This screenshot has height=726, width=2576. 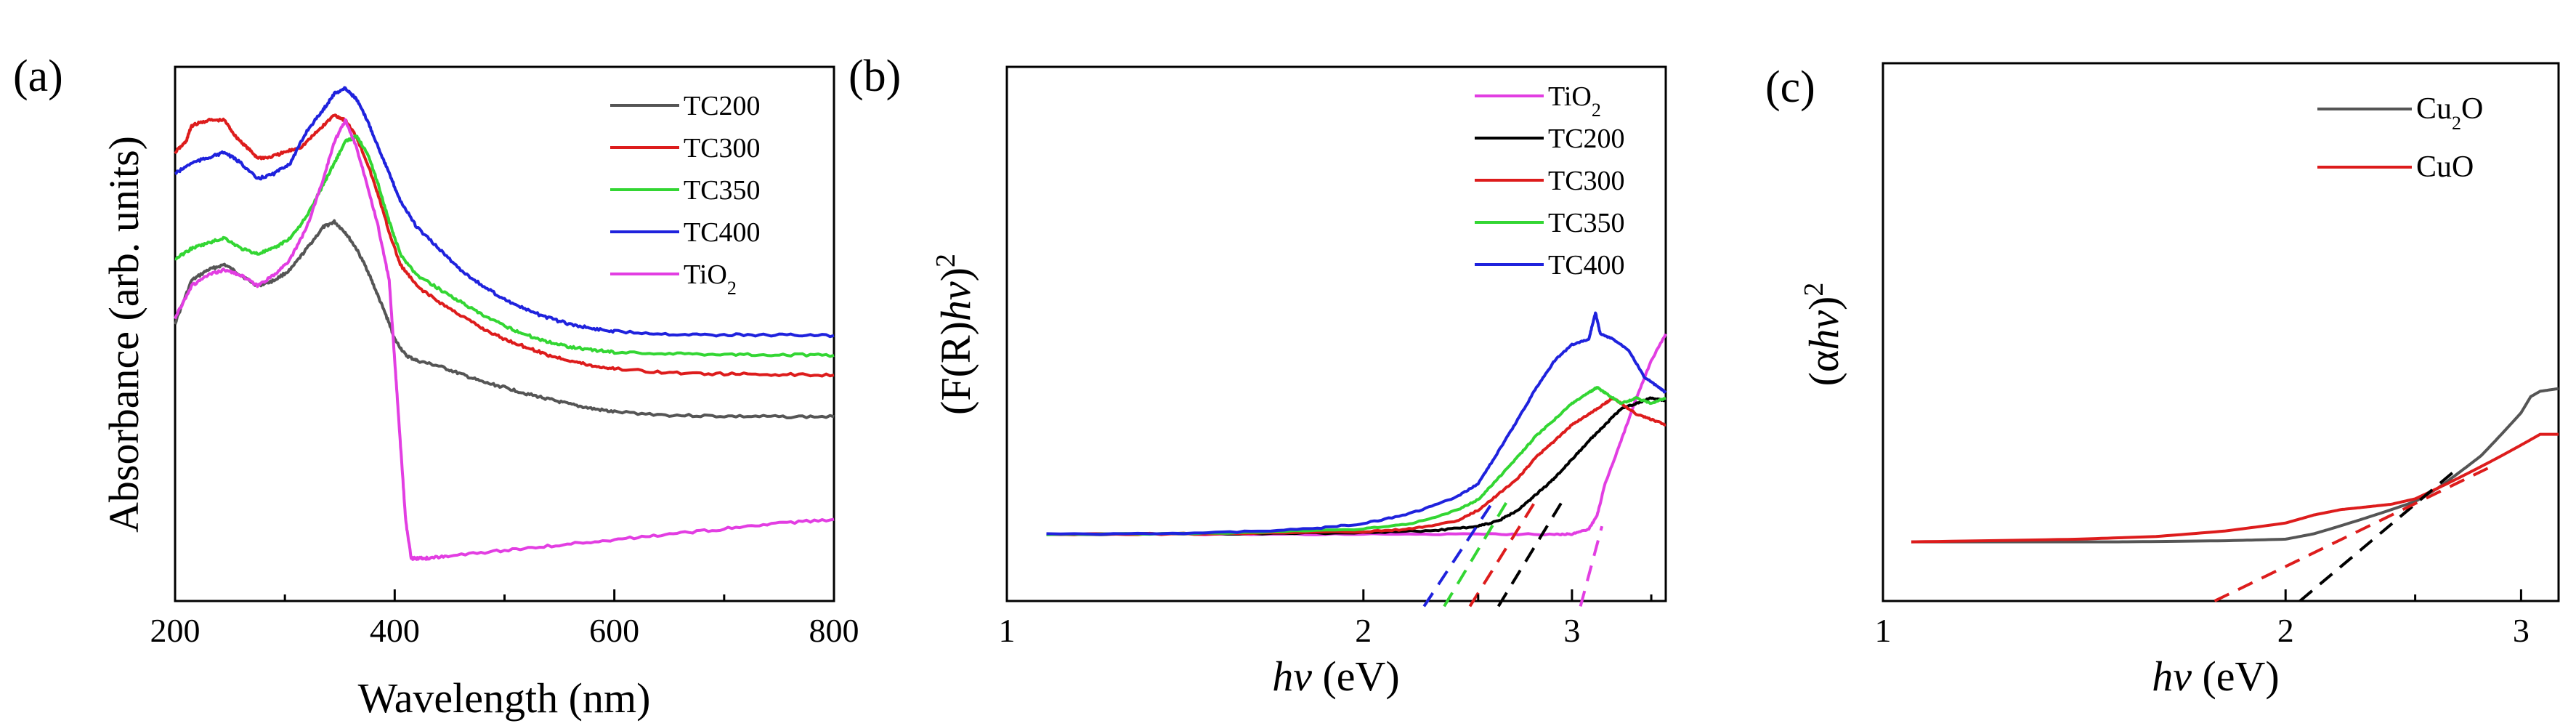 I want to click on x-tick-label-a-0: 200, so click(x=175, y=630).